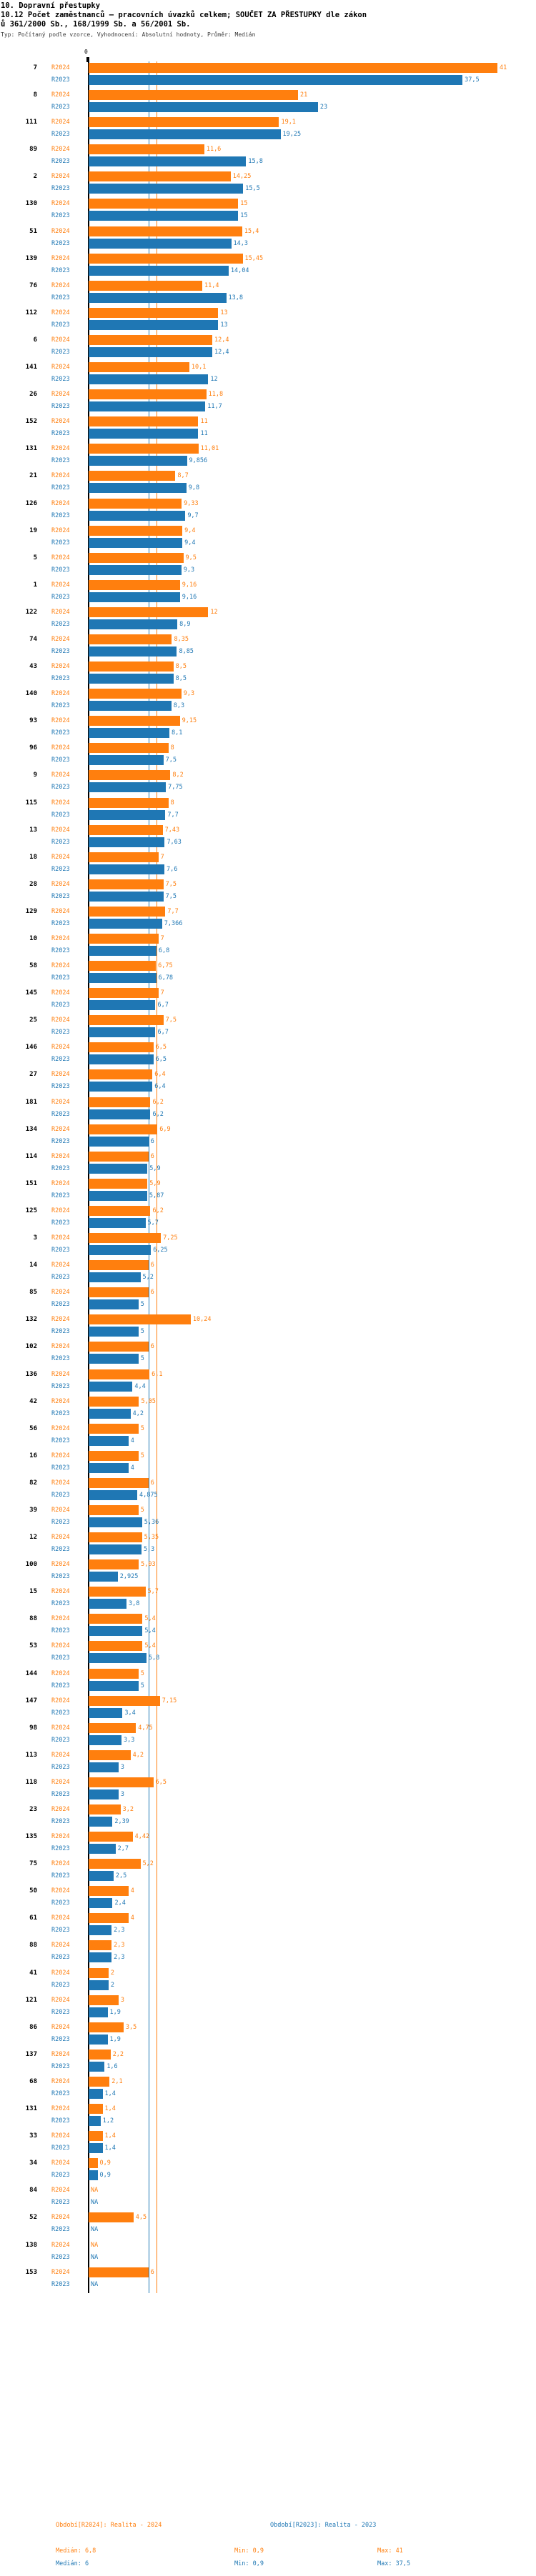  What do you see at coordinates (268, 434) in the screenshot?
I see `bar-row-2023: R2023 11` at bounding box center [268, 434].